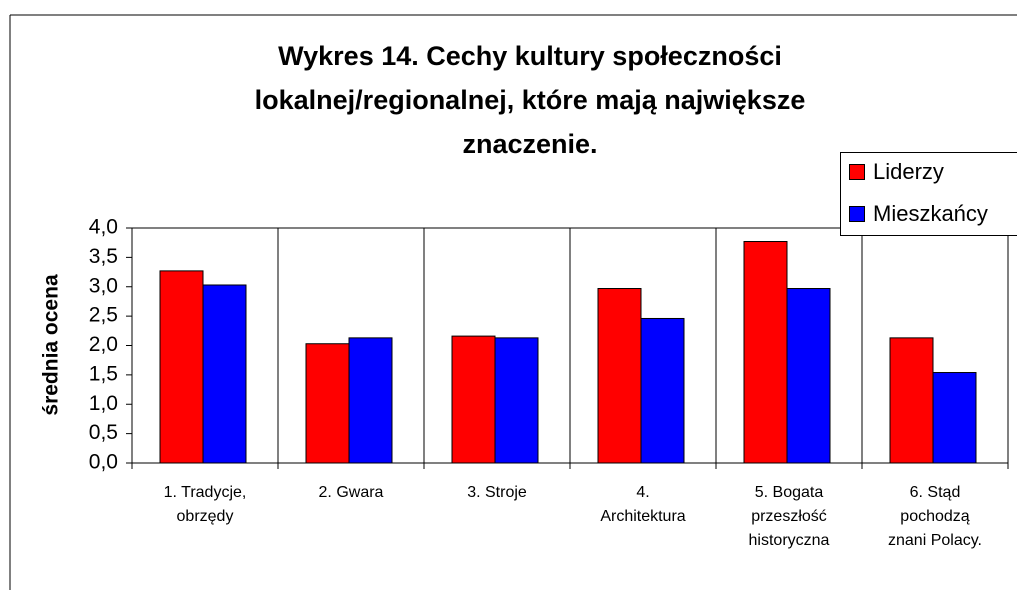 Image resolution: width=1017 pixels, height=590 pixels. Describe the element at coordinates (103, 403) in the screenshot. I see `y-tick-label: 1,0` at that location.